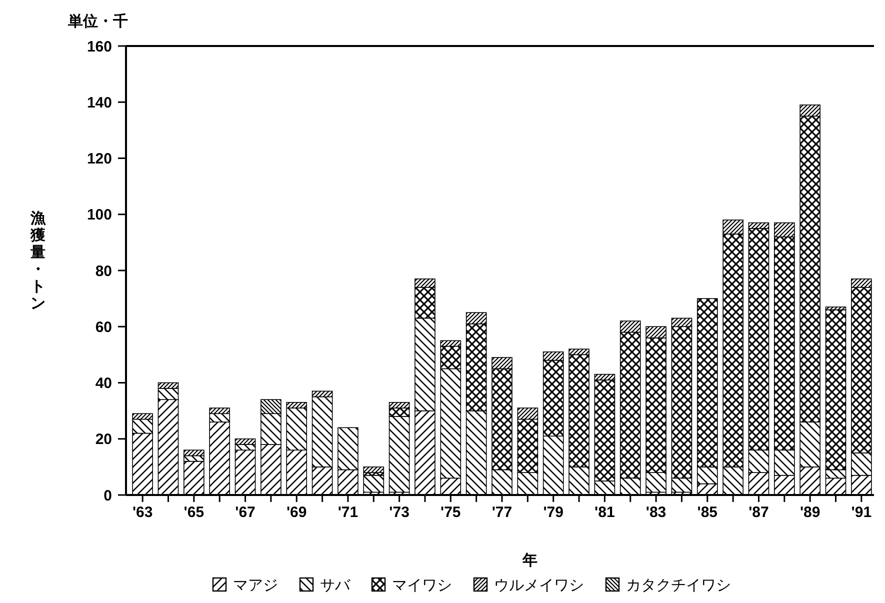 This screenshot has height=603, width=885. I want to click on x-tick-label: '67, so click(245, 512).